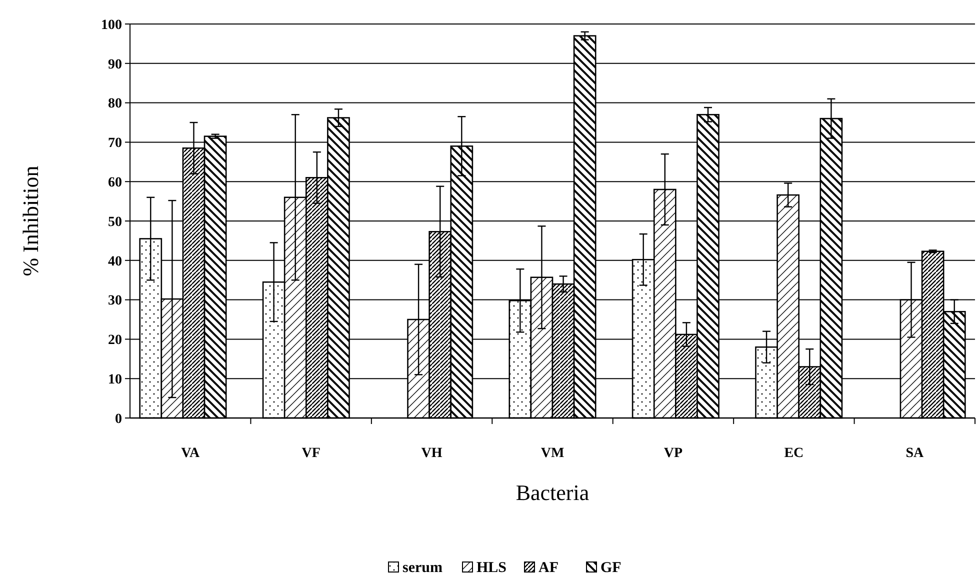 This screenshot has height=584, width=980. I want to click on x-tick-label: VF, so click(311, 453).